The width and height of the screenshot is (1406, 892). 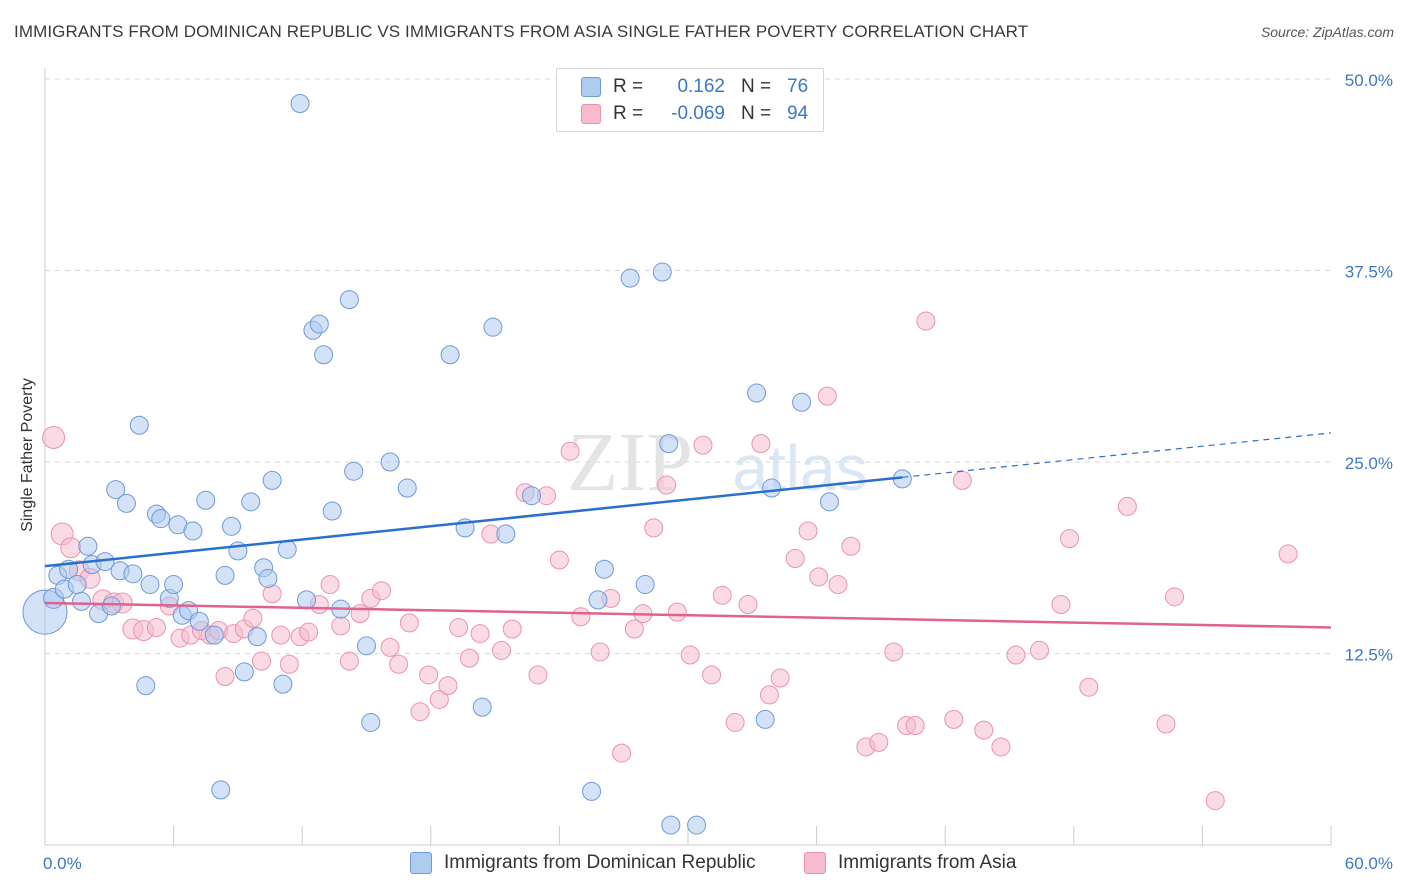 What do you see at coordinates (694, 87) in the screenshot?
I see `legend-row-dominican-republic: R = 0.162 N = 76` at bounding box center [694, 87].